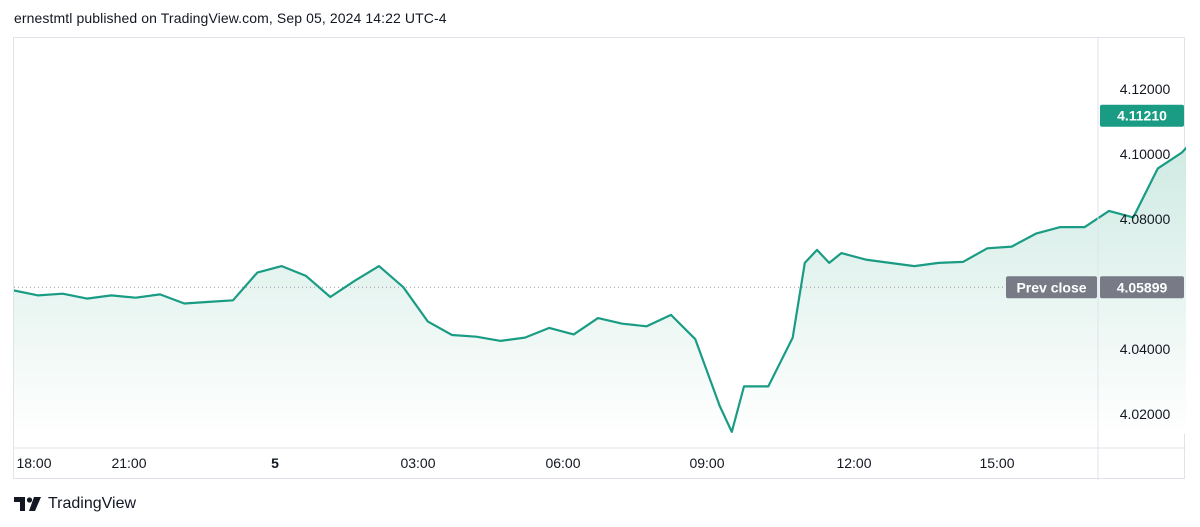 The height and width of the screenshot is (527, 1200). What do you see at coordinates (853, 463) in the screenshot?
I see `x-tick-label: 12:00` at bounding box center [853, 463].